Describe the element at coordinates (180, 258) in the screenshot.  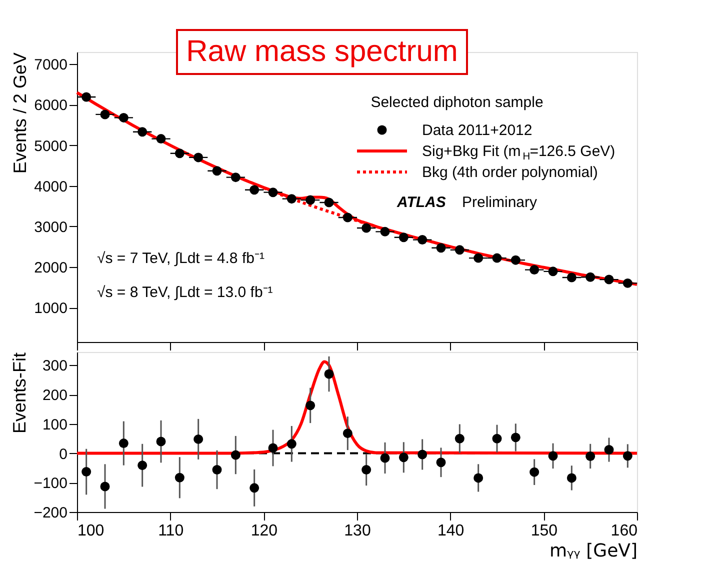
I see `annotation: √s = 7 TeV, ∫Ldt = 4.8 fb⁻¹` at that location.